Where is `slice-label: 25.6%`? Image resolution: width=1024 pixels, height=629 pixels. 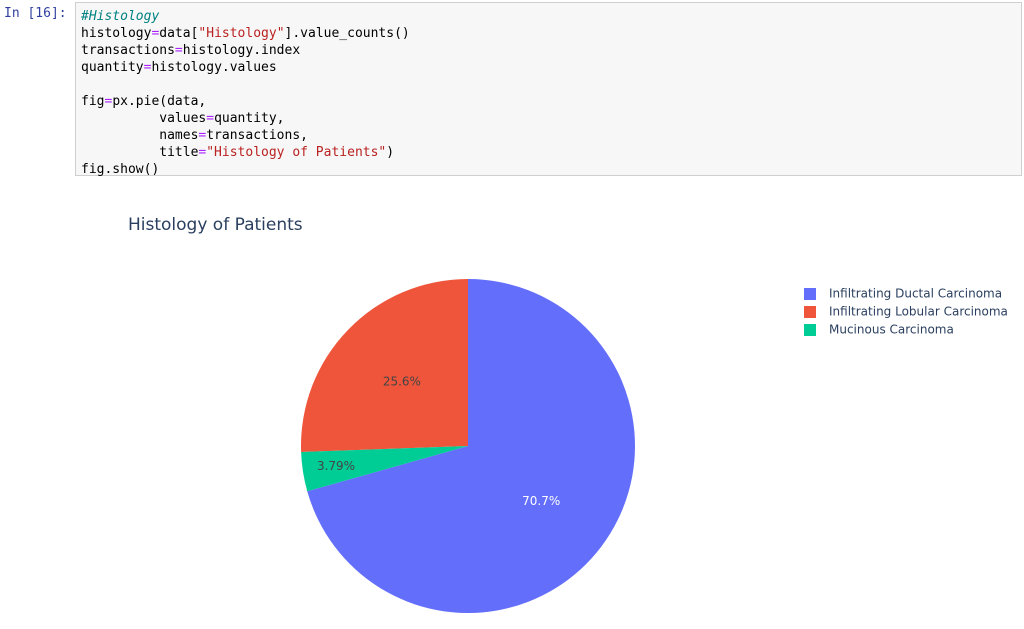
slice-label: 25.6% is located at coordinates (402, 382).